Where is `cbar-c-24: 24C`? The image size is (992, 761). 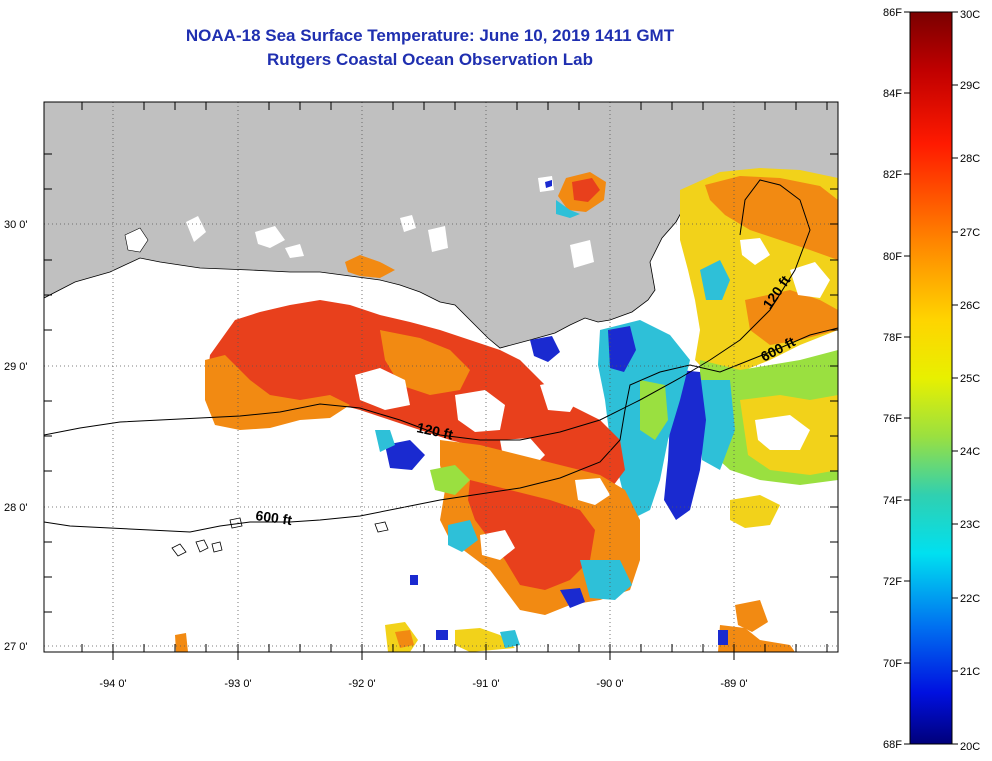
cbar-c-24: 24C is located at coordinates (970, 452).